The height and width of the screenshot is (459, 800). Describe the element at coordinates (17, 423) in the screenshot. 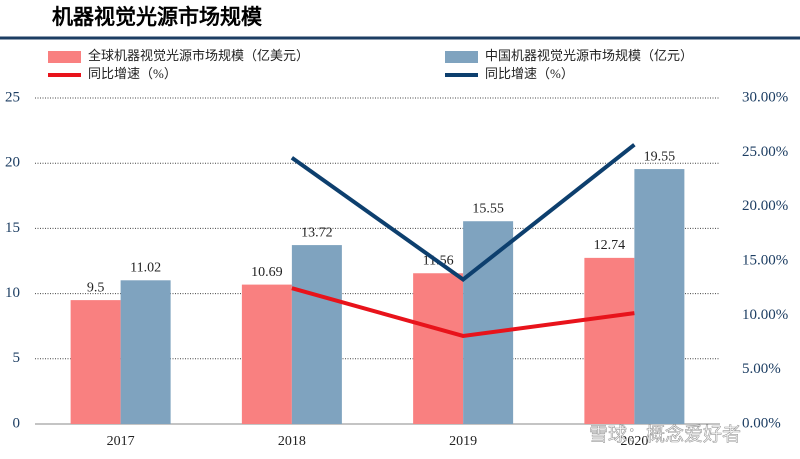

I see `y-tick-label: 0` at that location.